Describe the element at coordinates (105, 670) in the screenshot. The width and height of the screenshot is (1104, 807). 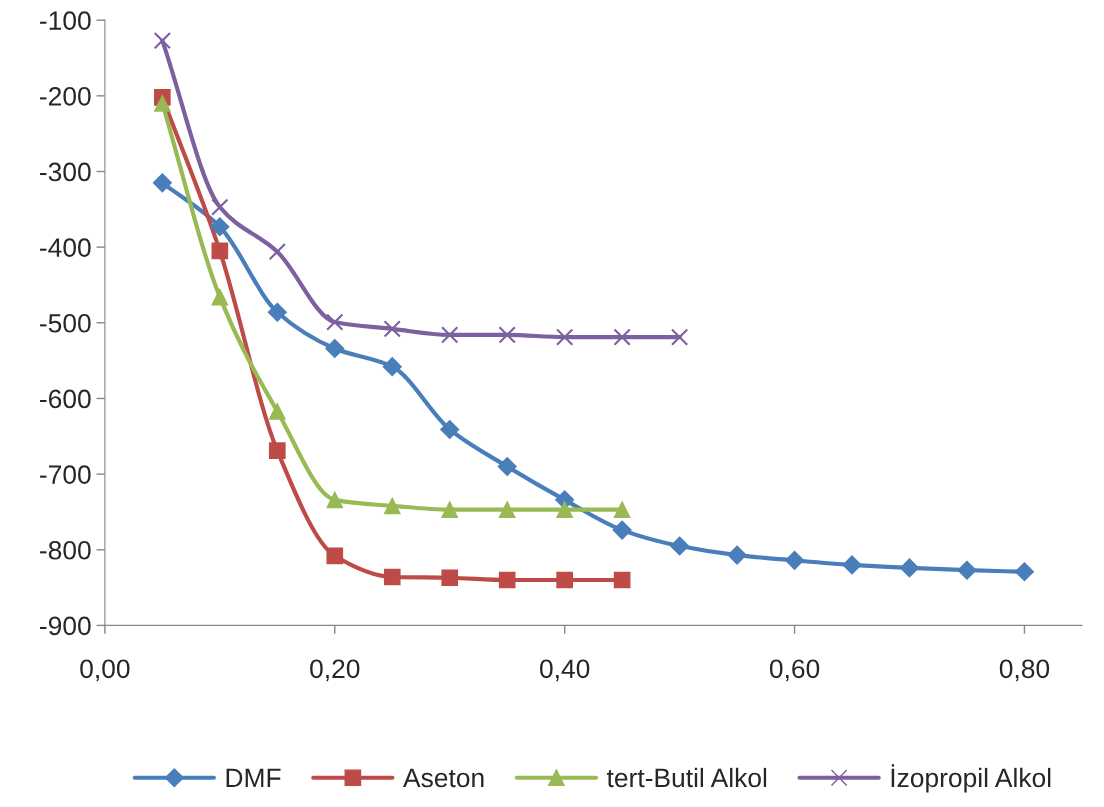
I see `x-tick-label: 0,00` at that location.